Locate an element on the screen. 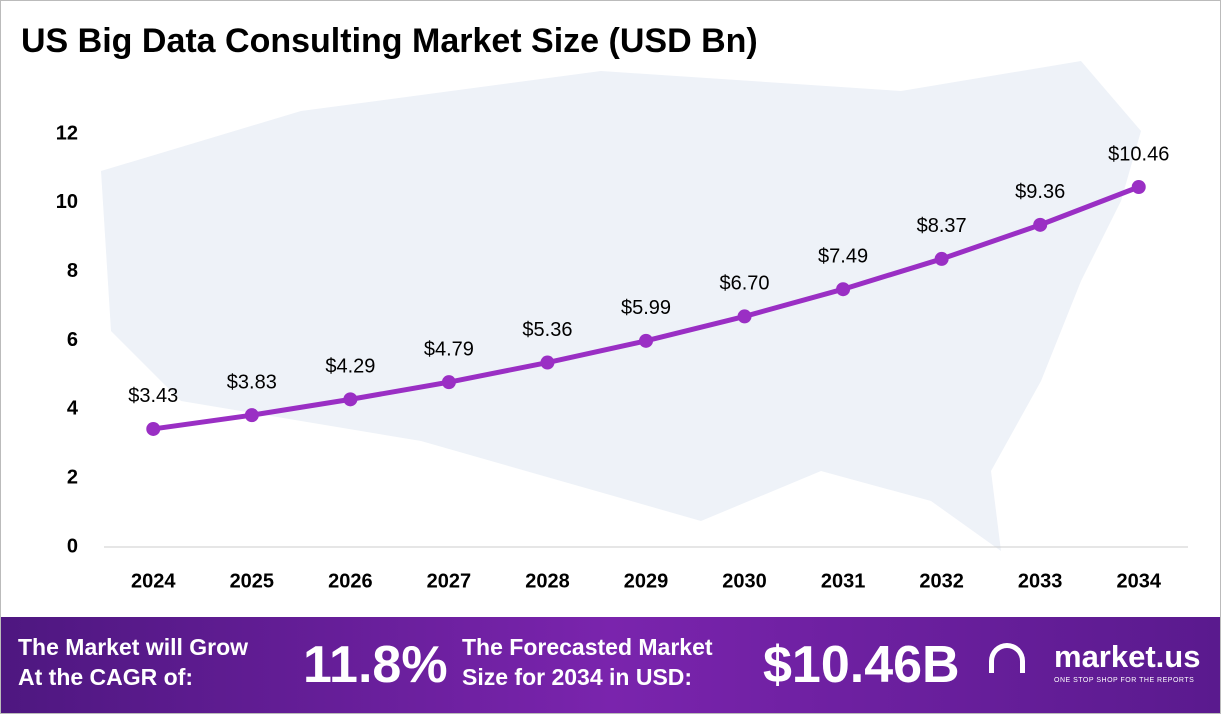 The height and width of the screenshot is (714, 1221). x-tick-label: 2031 is located at coordinates (843, 581).